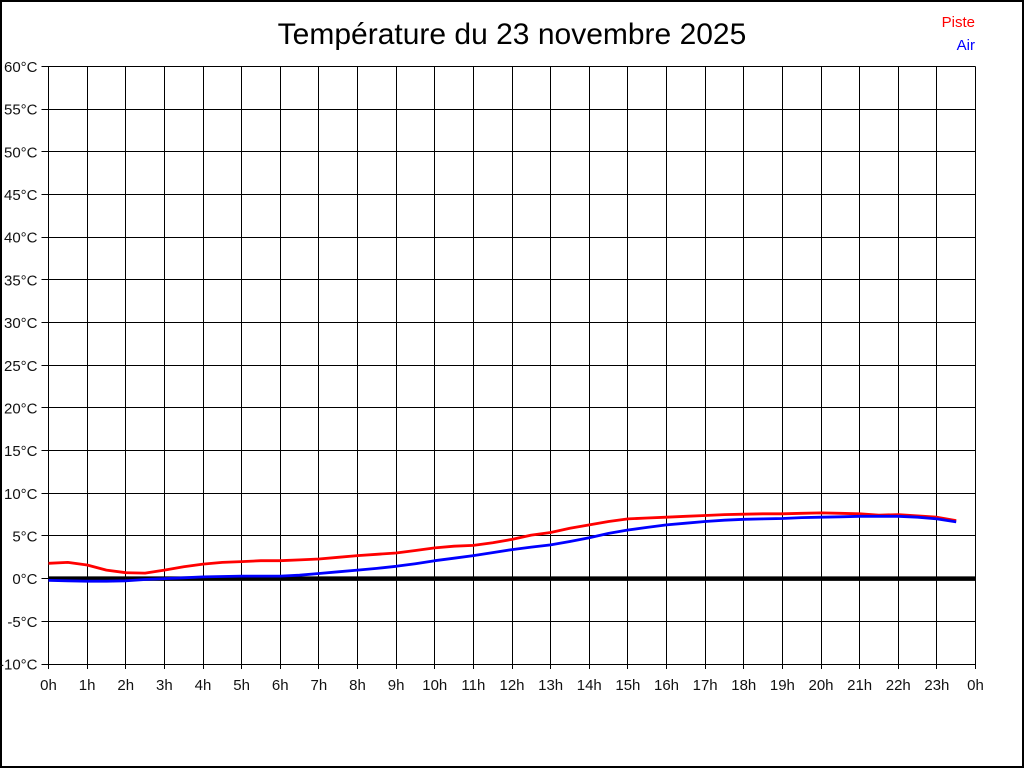 The image size is (1024, 768). Describe the element at coordinates (21, 323) in the screenshot. I see `y-tick-label: 30°C` at that location.